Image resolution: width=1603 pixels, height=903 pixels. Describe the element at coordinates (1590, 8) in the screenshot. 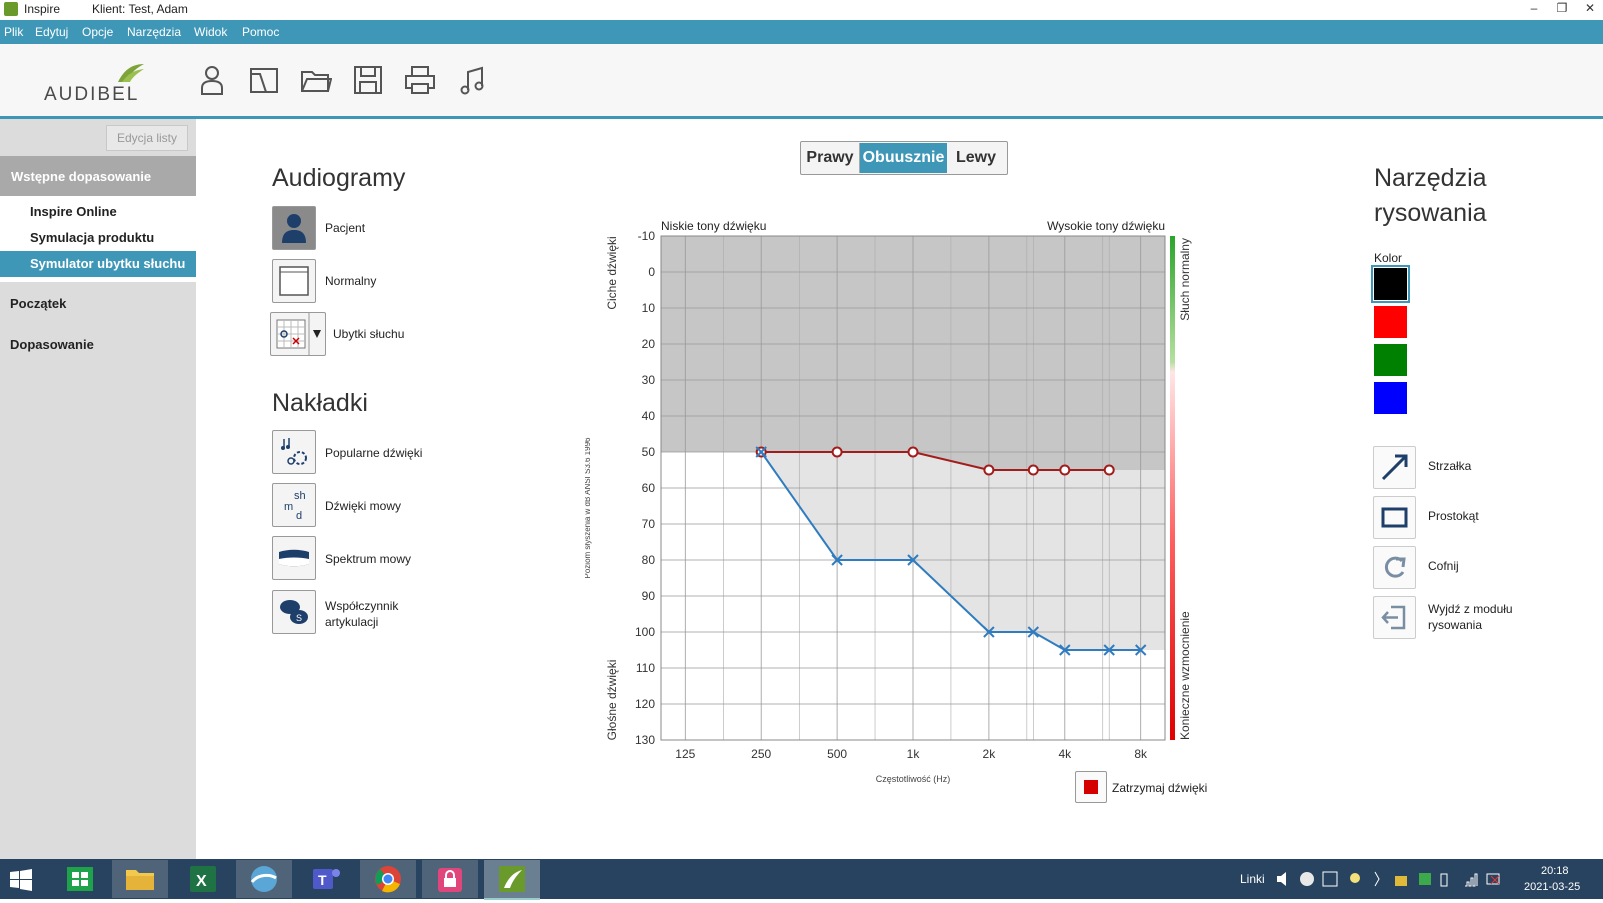

I see `close-icon: ✕` at that location.